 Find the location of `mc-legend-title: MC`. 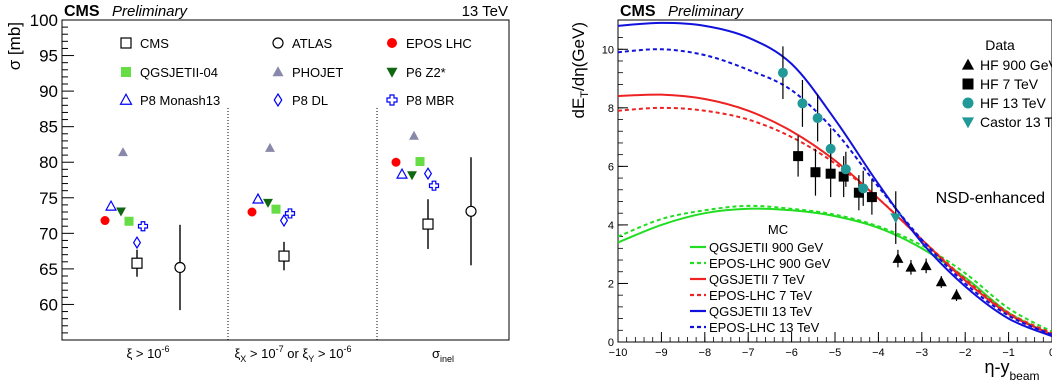

mc-legend-title: MC is located at coordinates (778, 229).